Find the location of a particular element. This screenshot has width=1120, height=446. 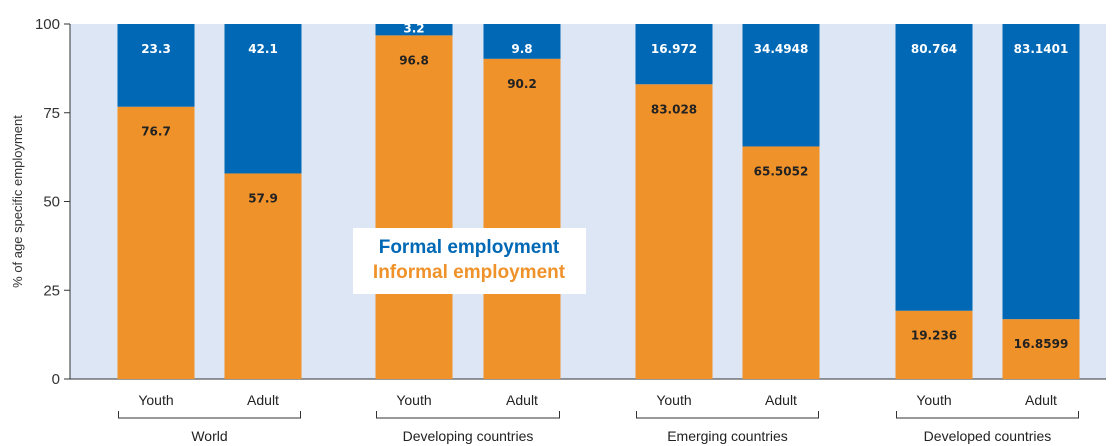

x-group-label: World is located at coordinates (209, 436).